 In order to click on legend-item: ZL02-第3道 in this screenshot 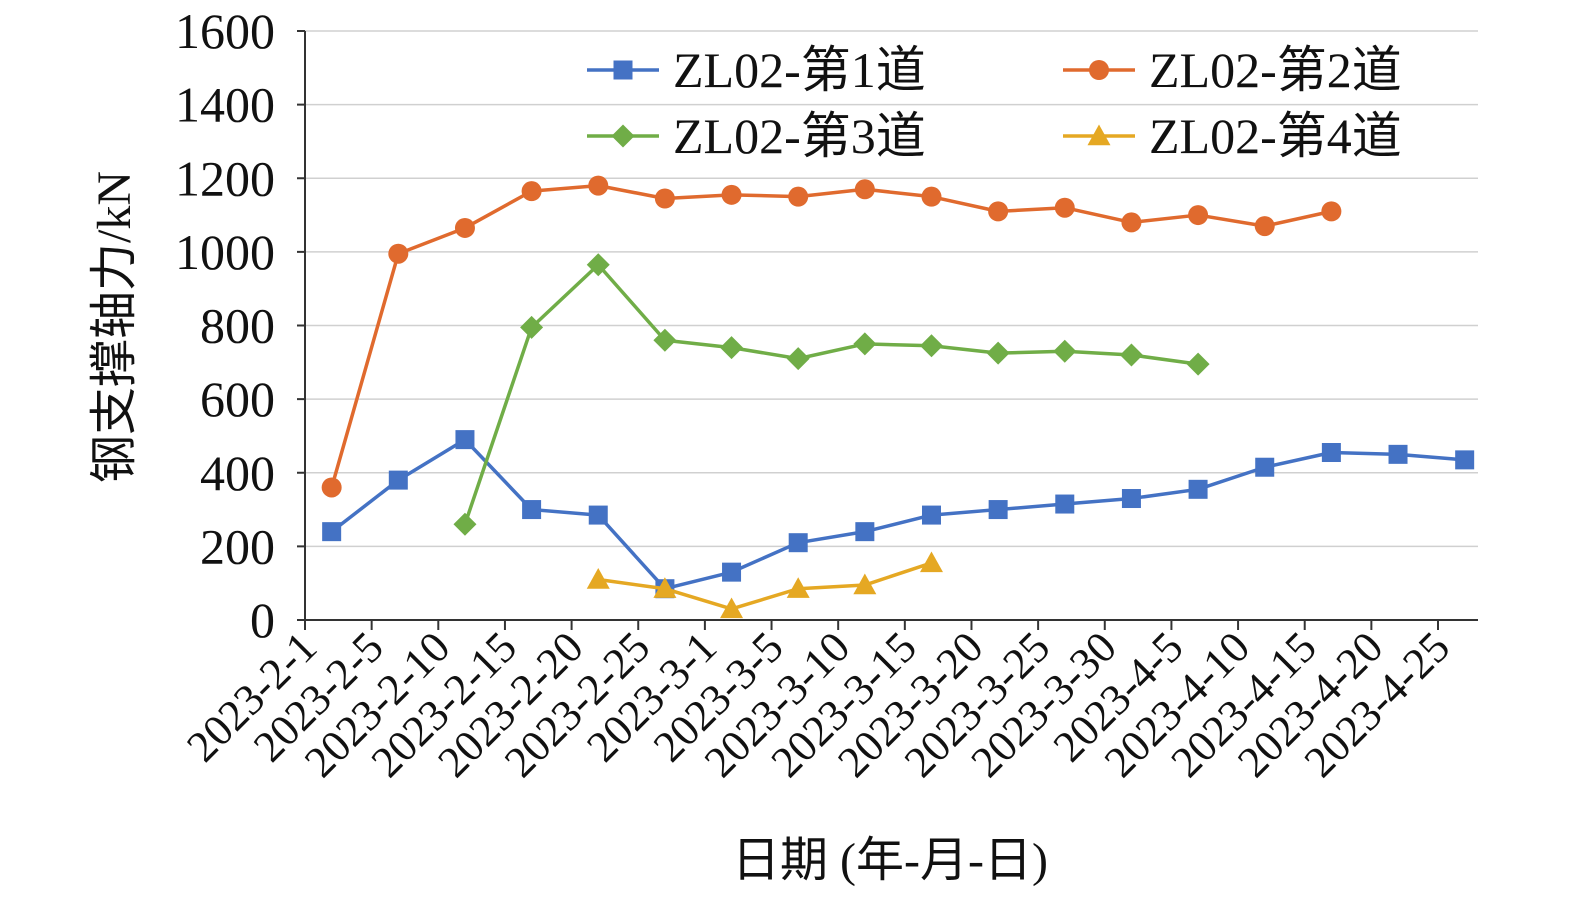, I will do `click(756, 136)`.